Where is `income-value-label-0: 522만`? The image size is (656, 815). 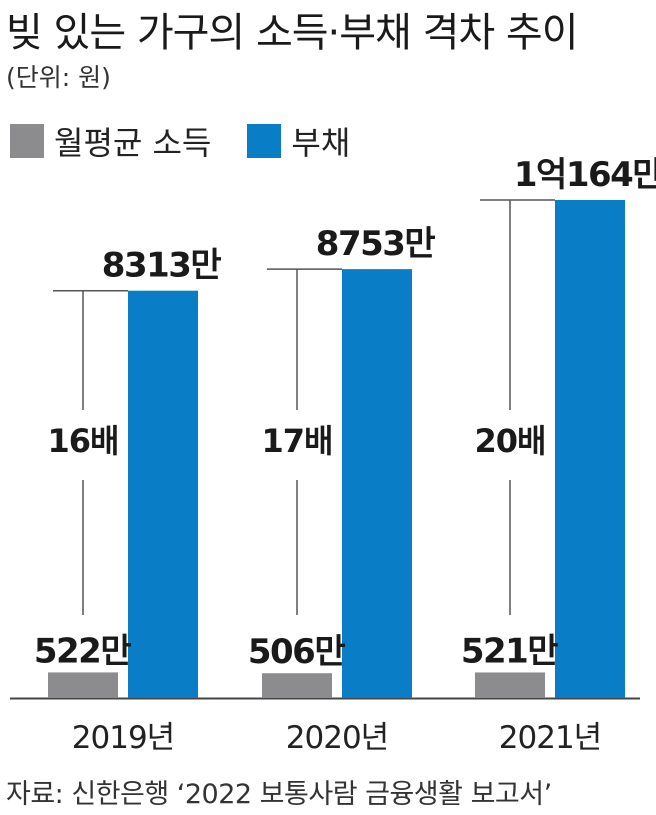
income-value-label-0: 522만 is located at coordinates (82, 651).